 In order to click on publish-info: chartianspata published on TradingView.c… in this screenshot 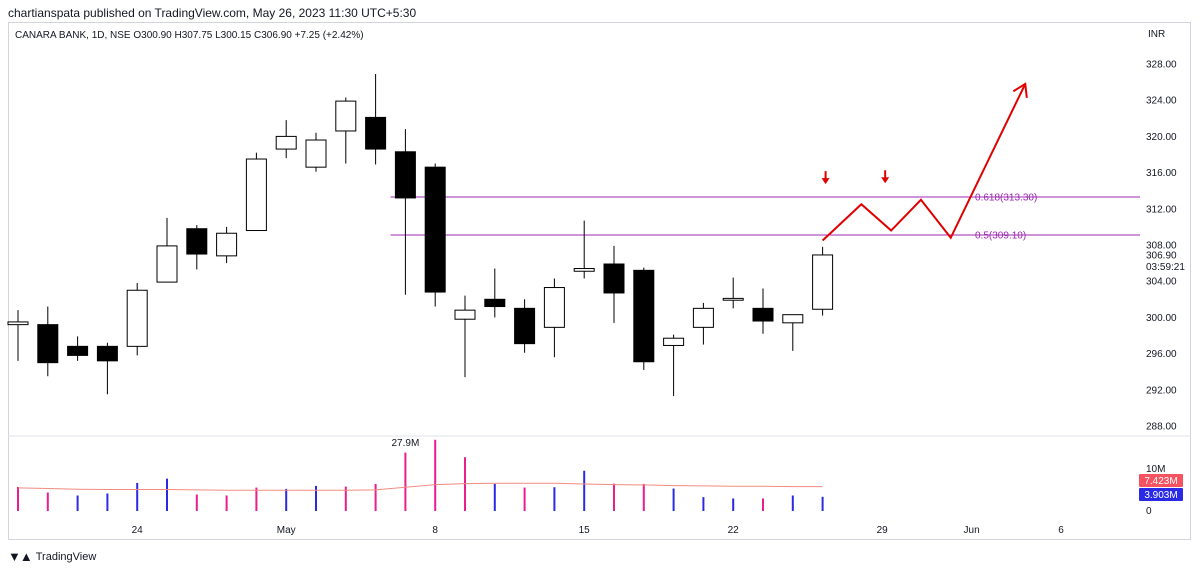, I will do `click(212, 13)`.